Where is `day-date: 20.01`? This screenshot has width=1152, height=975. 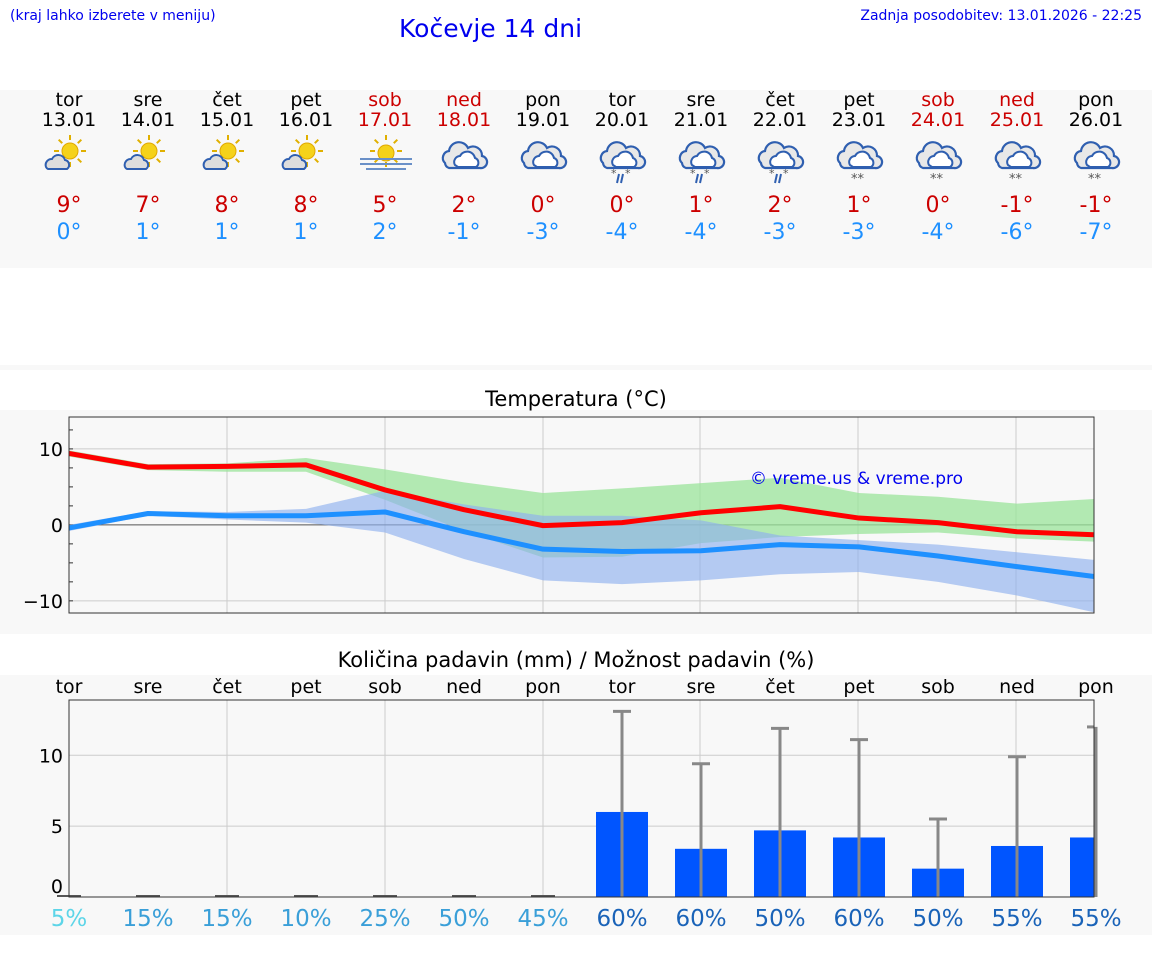 day-date: 20.01 is located at coordinates (622, 120).